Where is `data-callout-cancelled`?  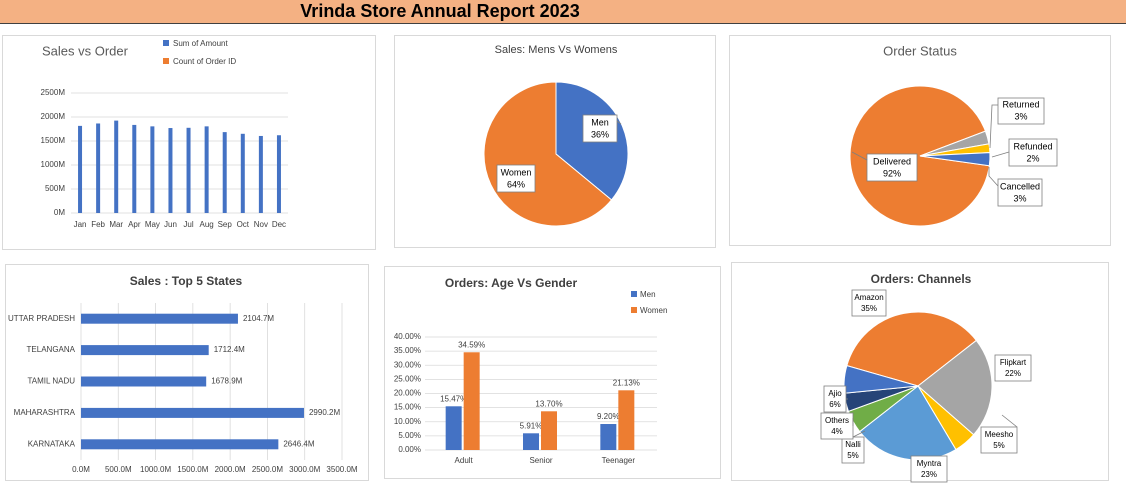
data-callout-cancelled is located at coordinates (1020, 192).